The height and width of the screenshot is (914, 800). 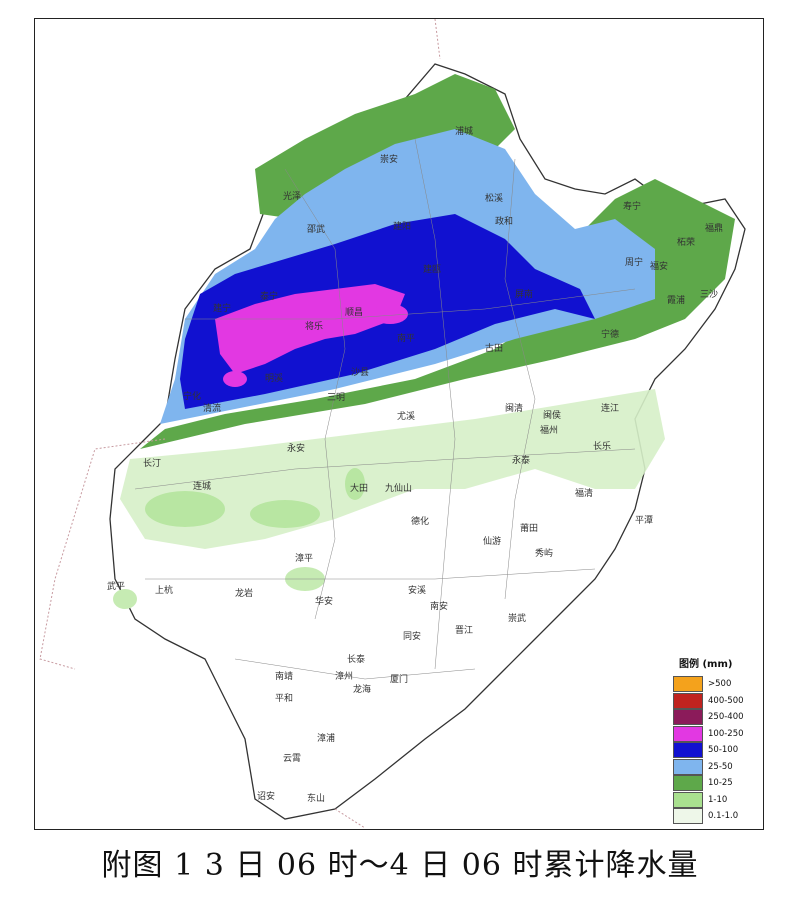 I want to click on legend-item: 0.1-1.0, so click(x=716, y=816).